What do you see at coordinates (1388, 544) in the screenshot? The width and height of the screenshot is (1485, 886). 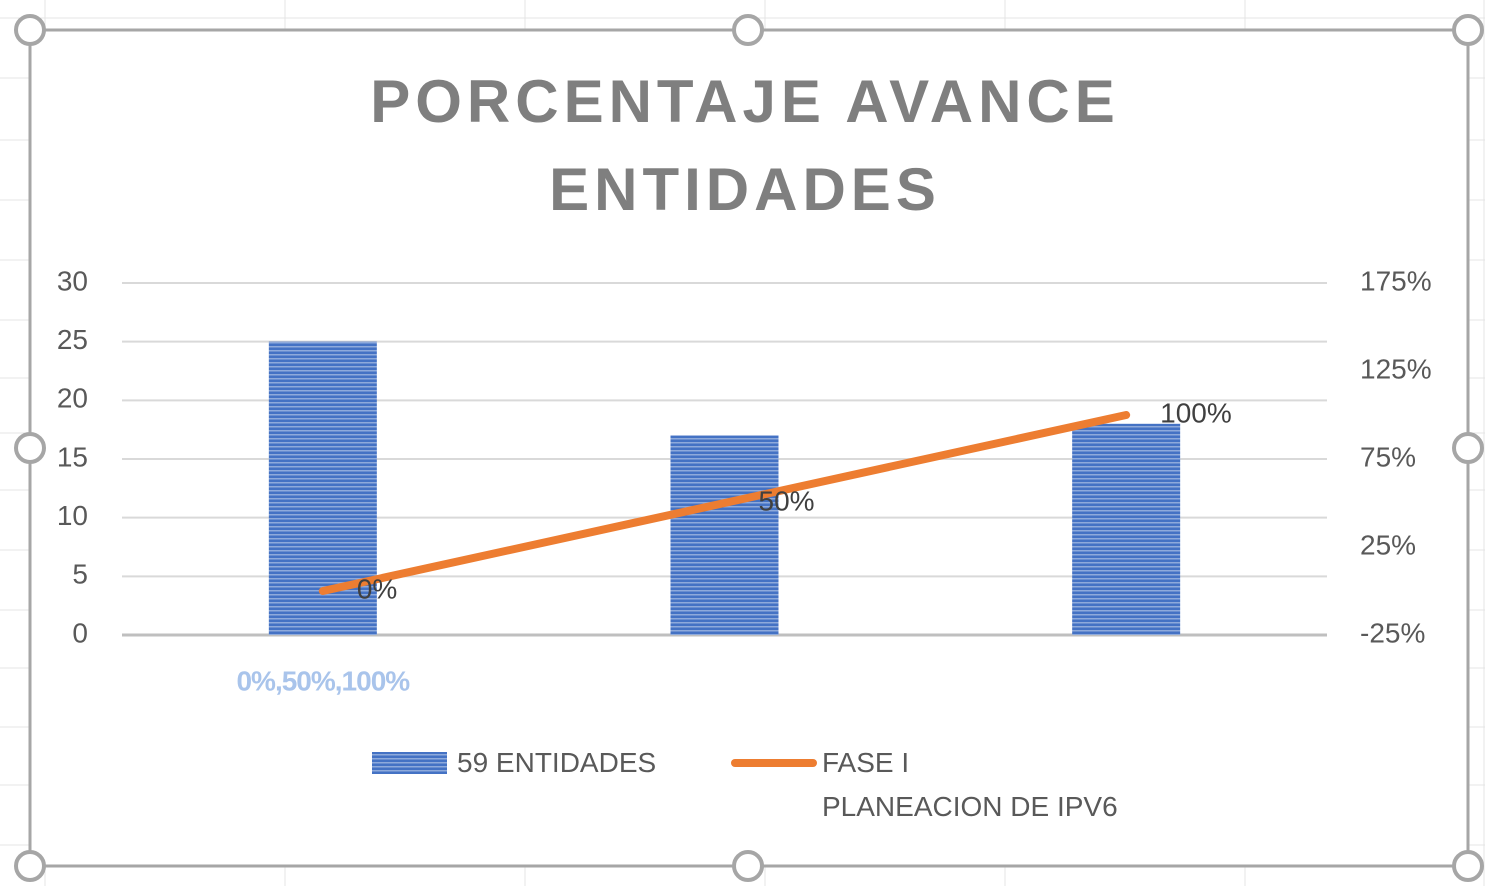 I see `y2-tick-label: 25%` at bounding box center [1388, 544].